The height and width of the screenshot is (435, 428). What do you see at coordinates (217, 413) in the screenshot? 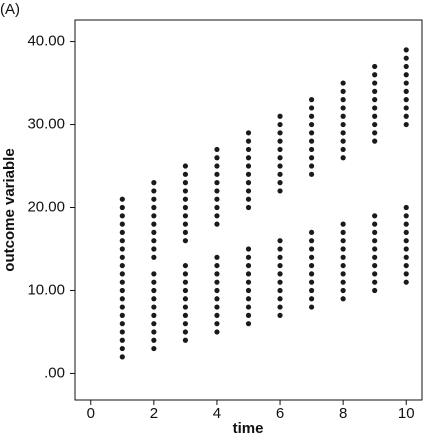
I see `x-tick-label: 4` at bounding box center [217, 413].